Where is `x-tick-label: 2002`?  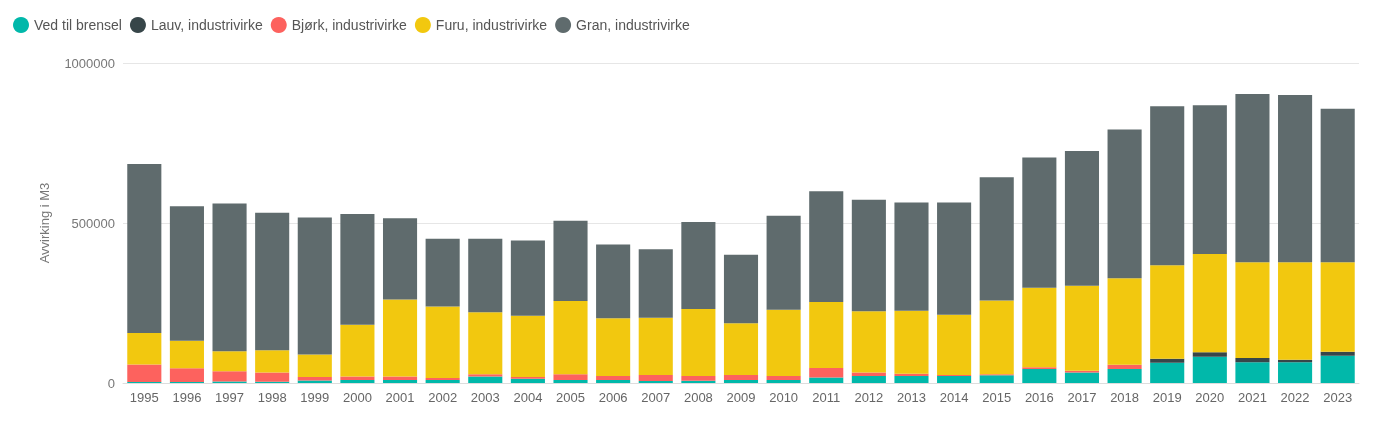
x-tick-label: 2002 is located at coordinates (443, 397).